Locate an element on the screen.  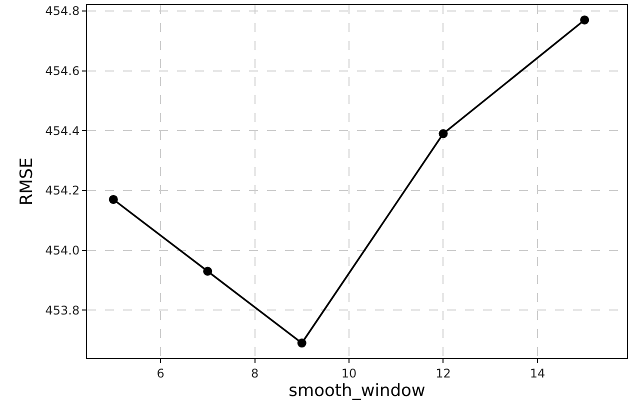
y-tick-label: 454.4 is located at coordinates (62, 131).